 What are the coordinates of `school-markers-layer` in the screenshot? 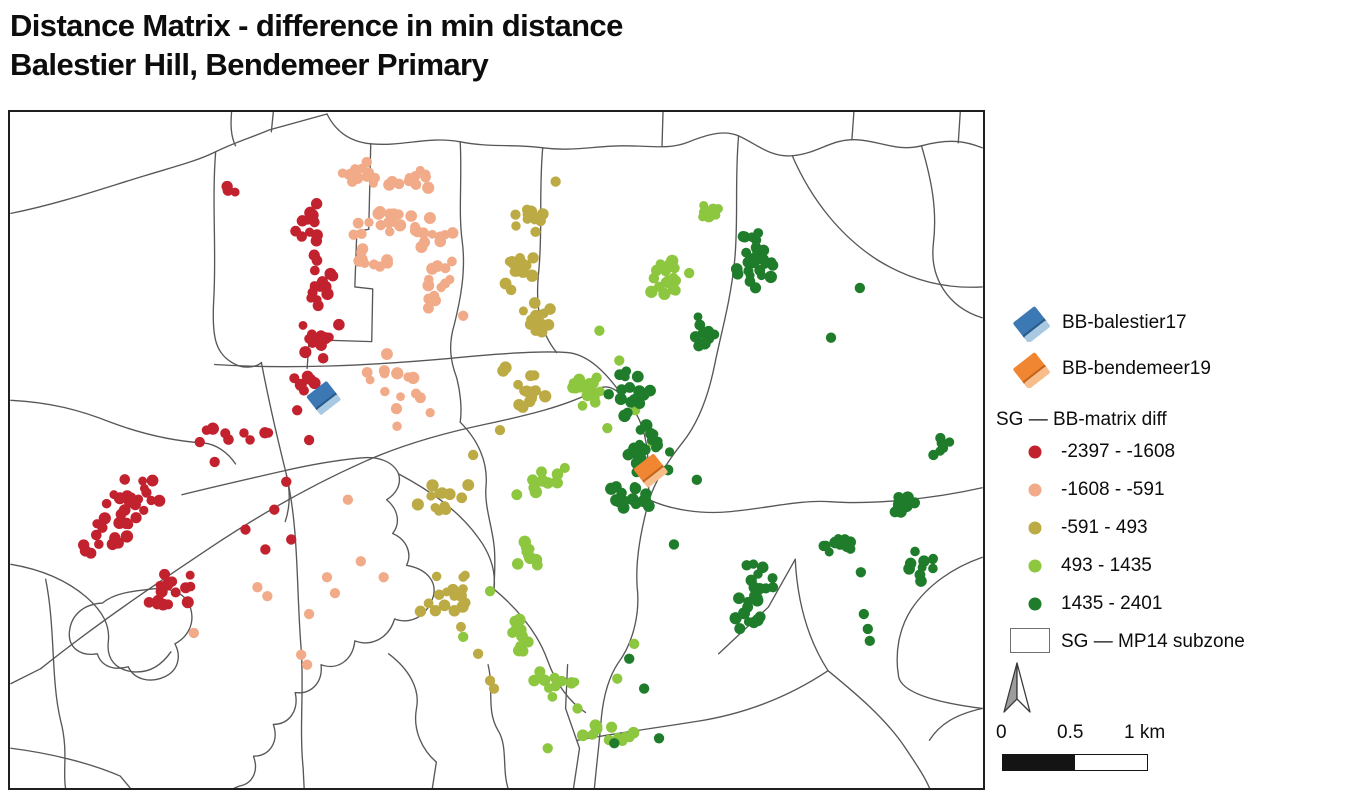 It's located at (487, 434).